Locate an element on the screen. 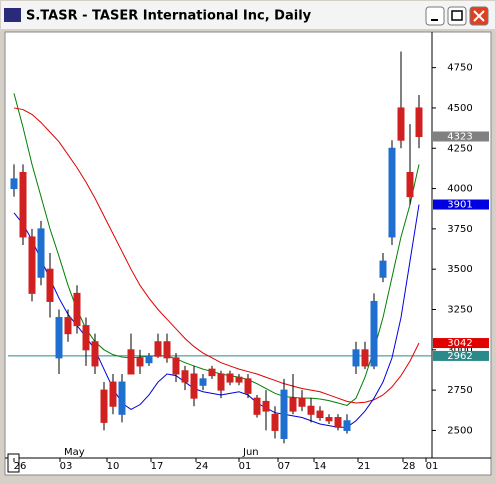 The width and height of the screenshot is (496, 484). price-tag-label: 4323 is located at coordinates (459, 136).